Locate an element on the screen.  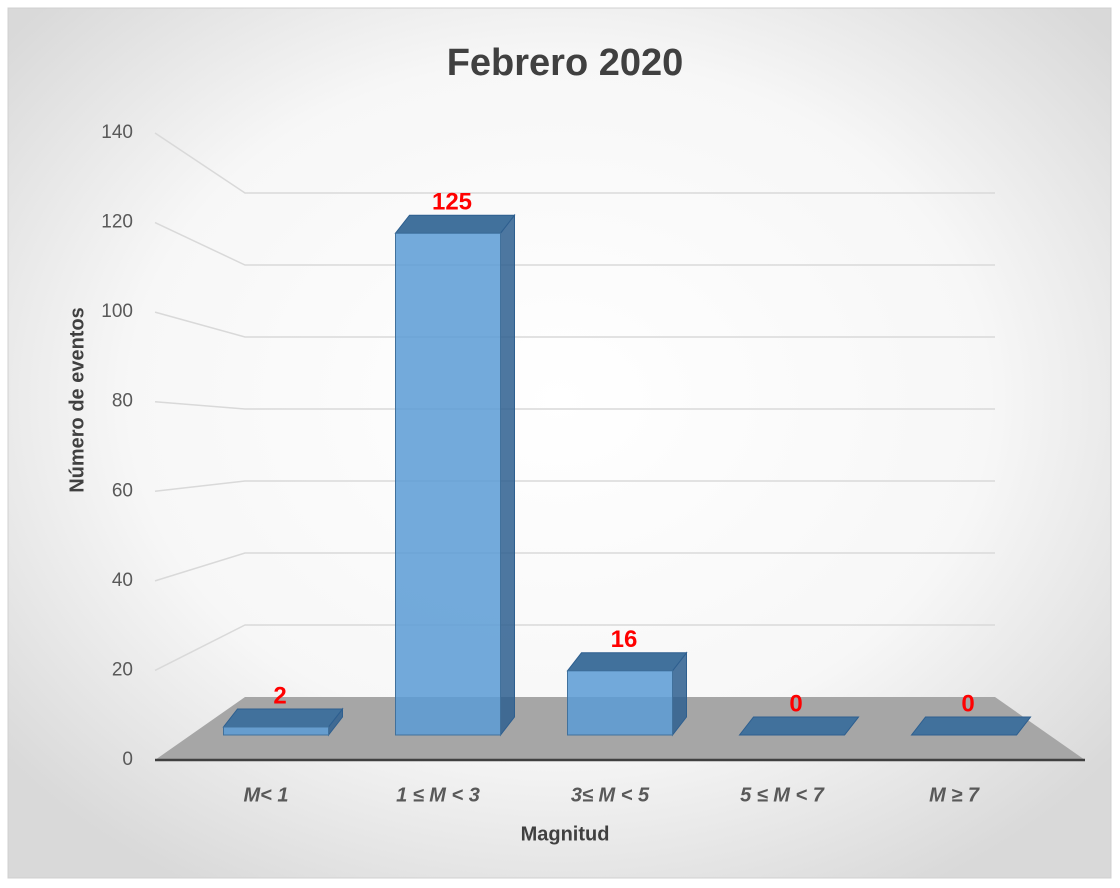
data-label: 125 is located at coordinates (452, 202).